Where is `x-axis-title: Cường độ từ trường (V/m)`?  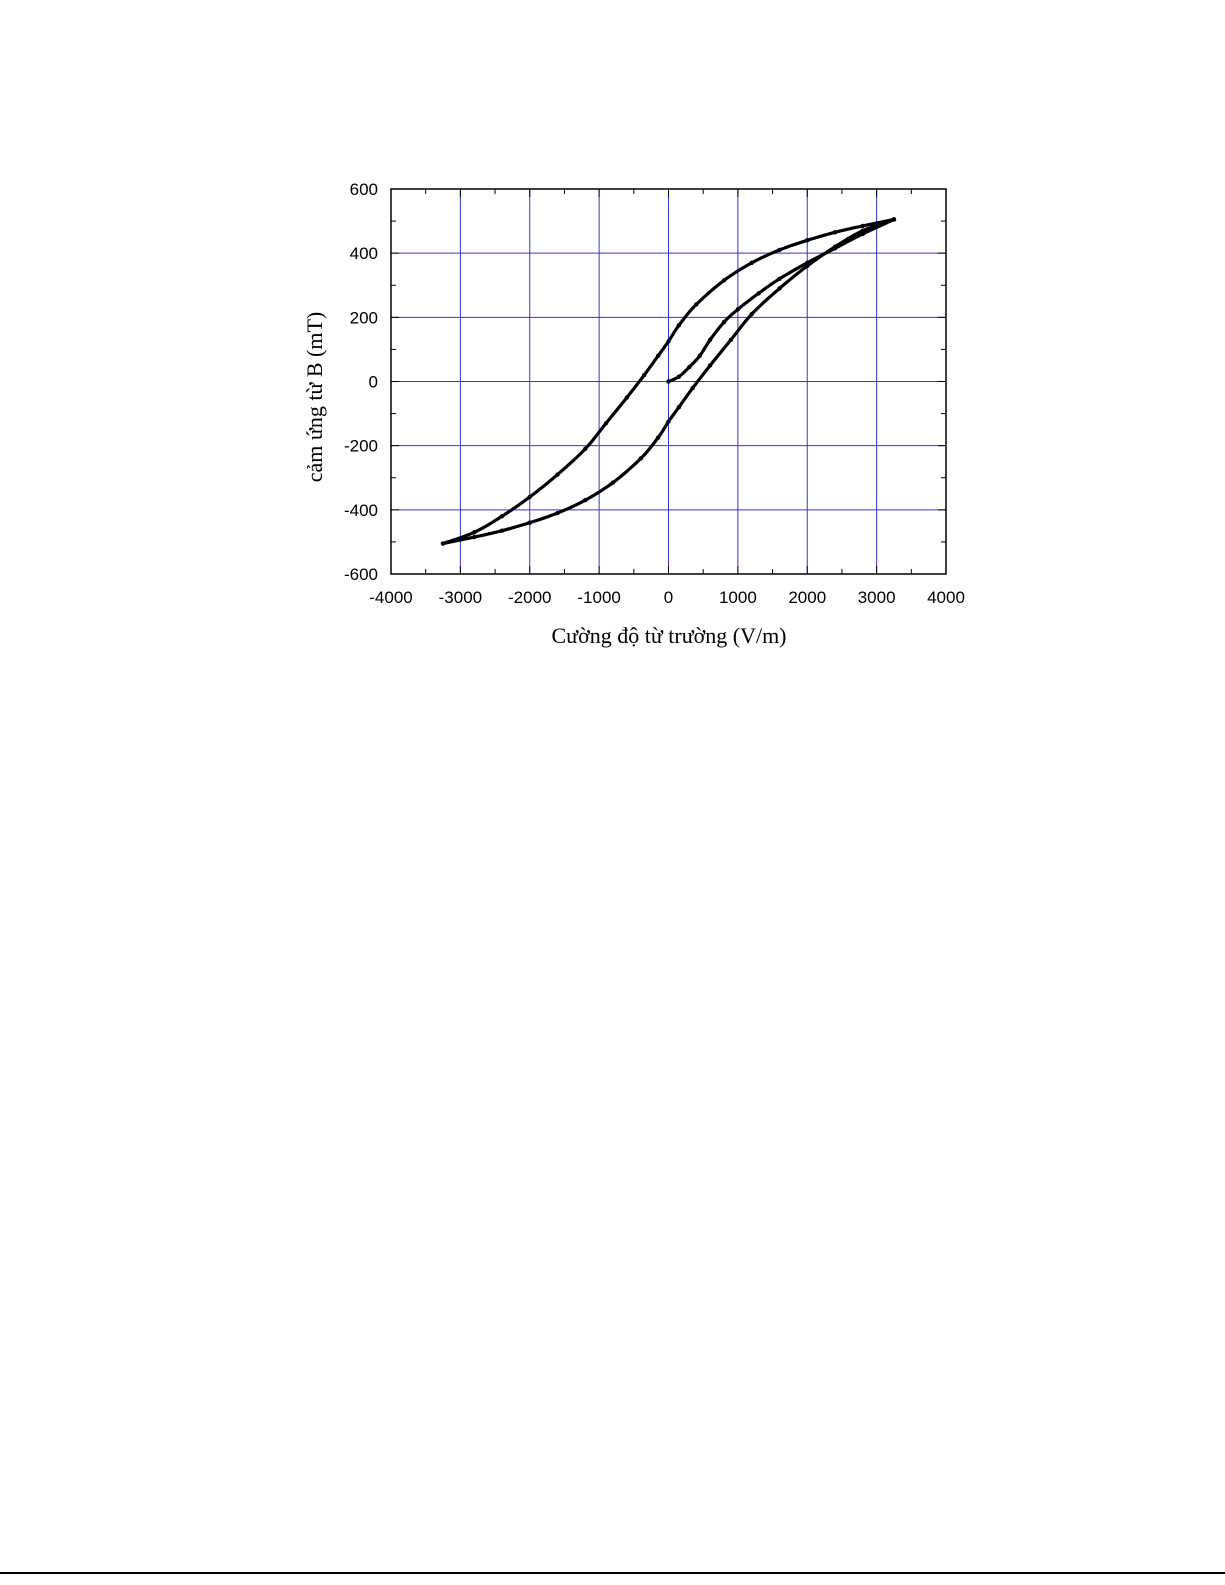 x-axis-title: Cường độ từ trường (V/m) is located at coordinates (668, 635).